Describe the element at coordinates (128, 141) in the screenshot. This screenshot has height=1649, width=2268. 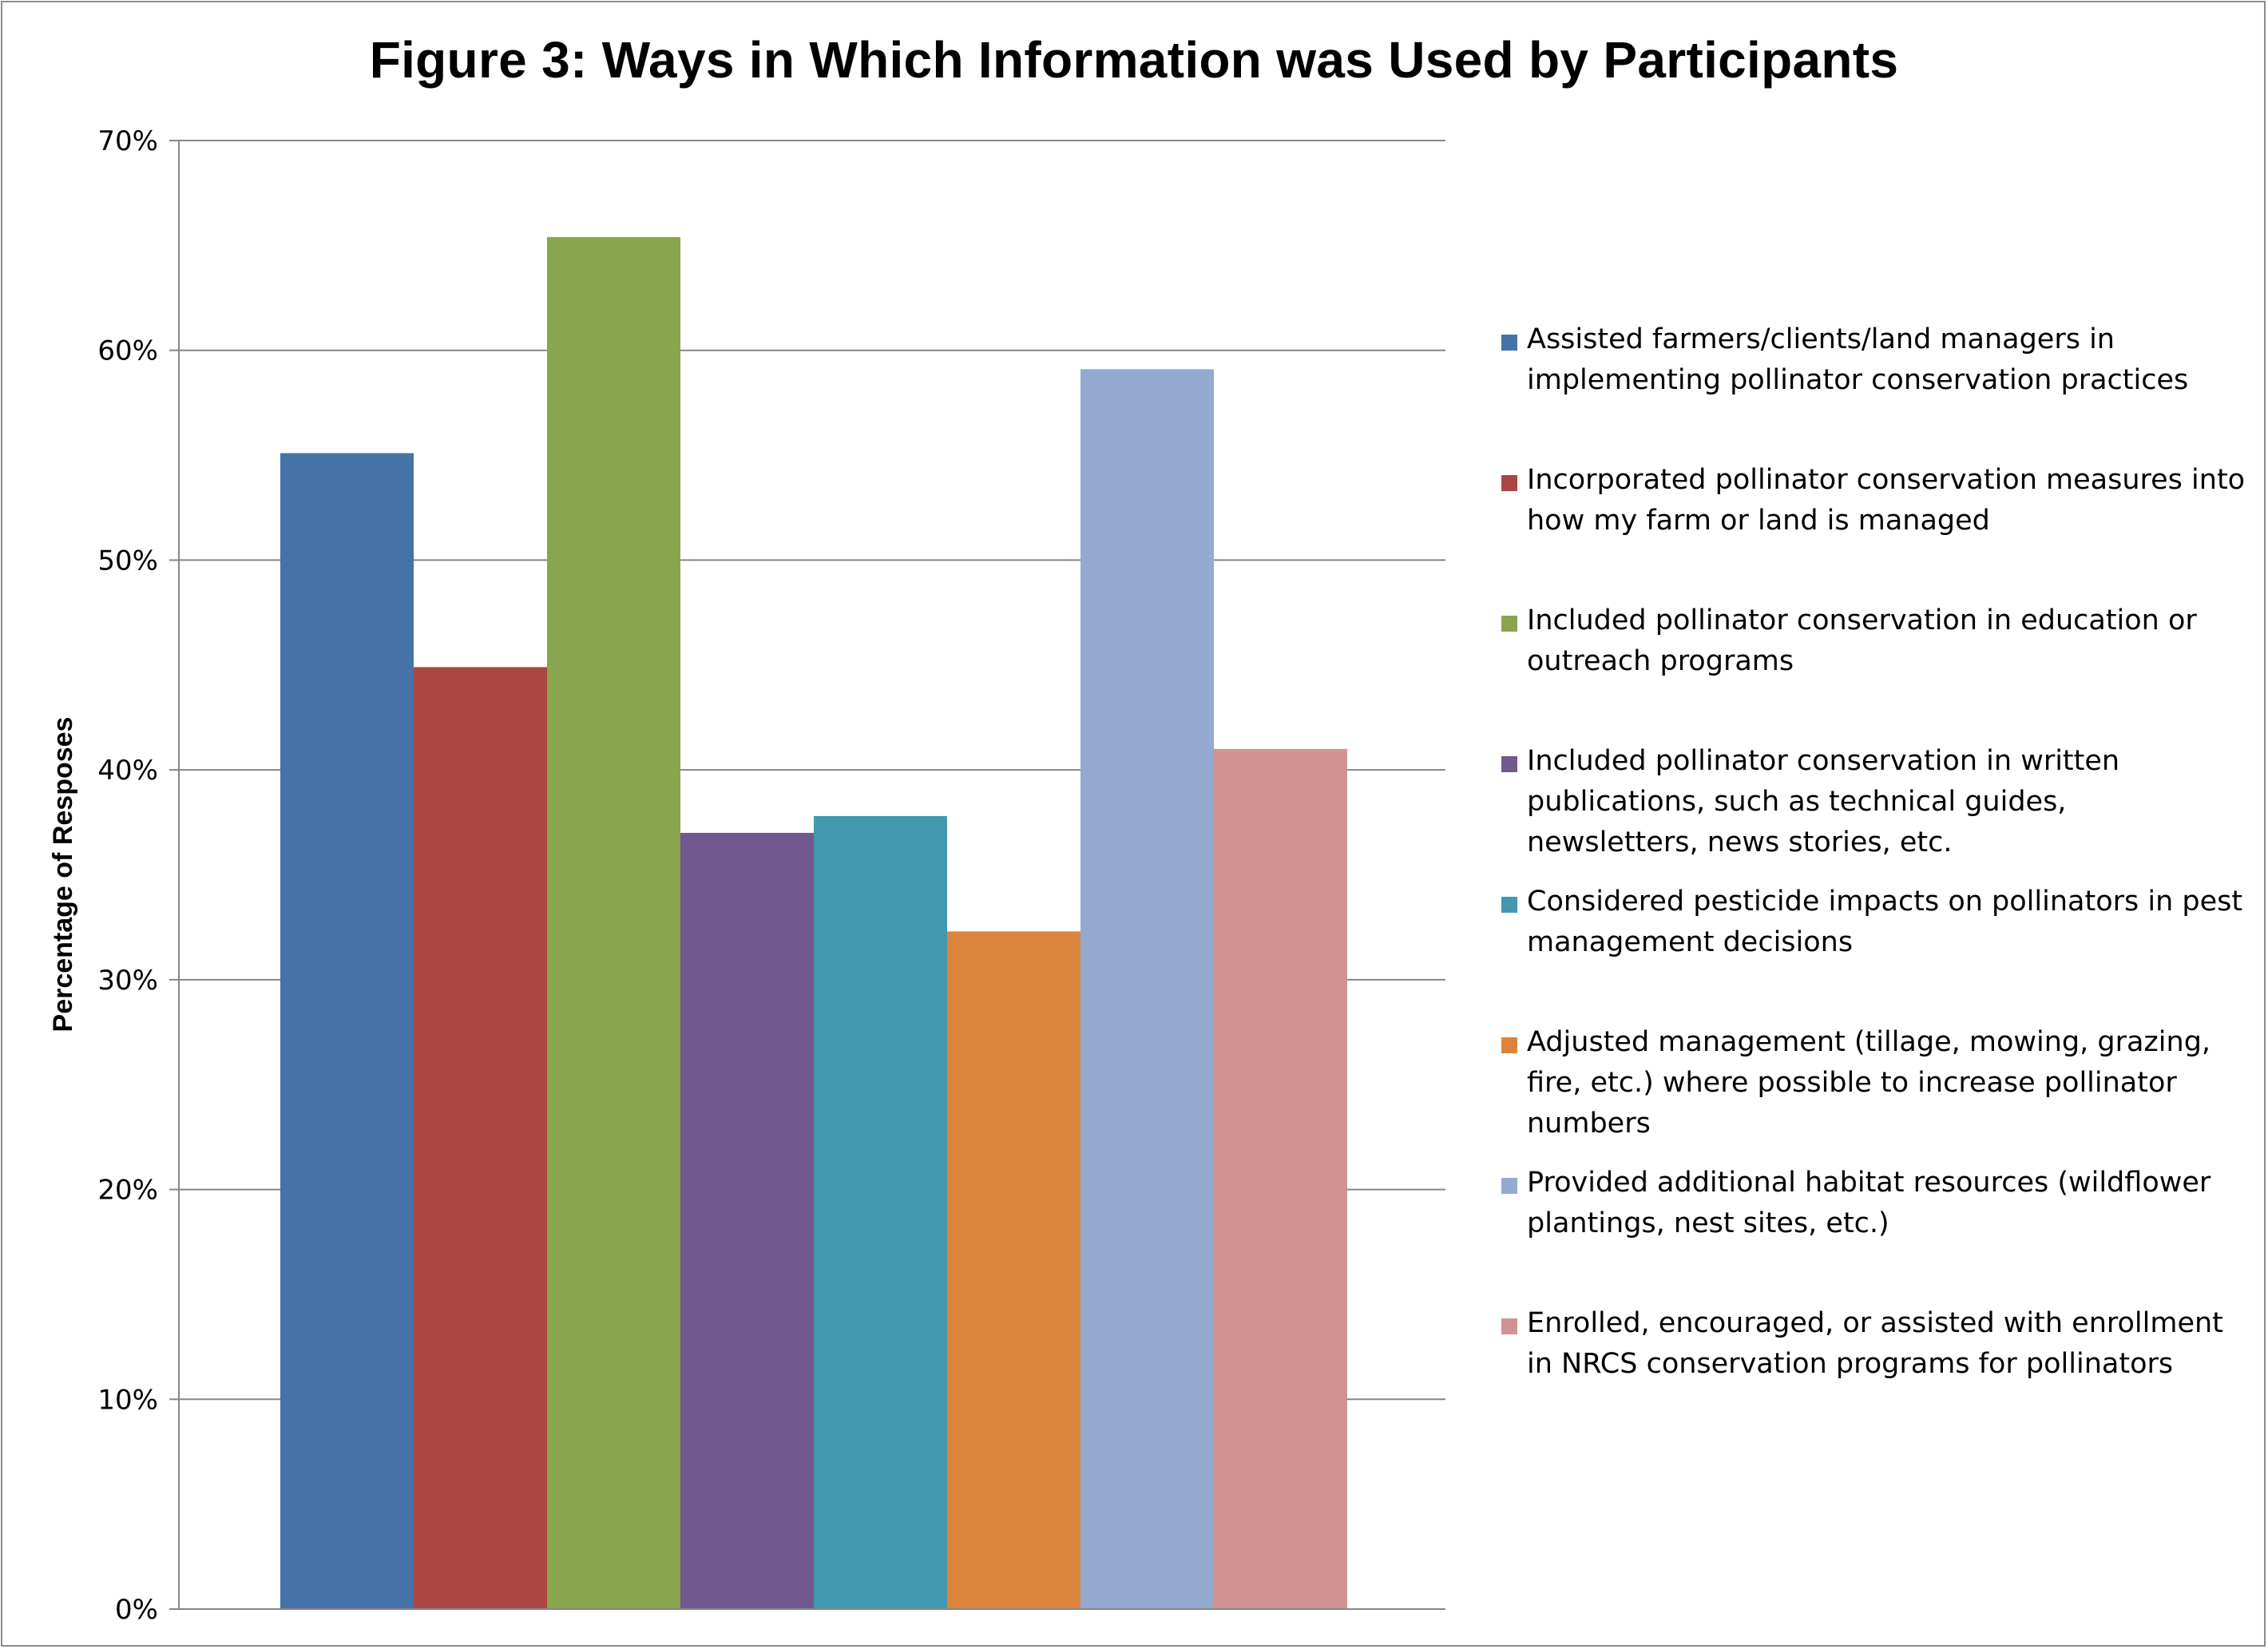
I see `y-tick-label: 70%` at that location.